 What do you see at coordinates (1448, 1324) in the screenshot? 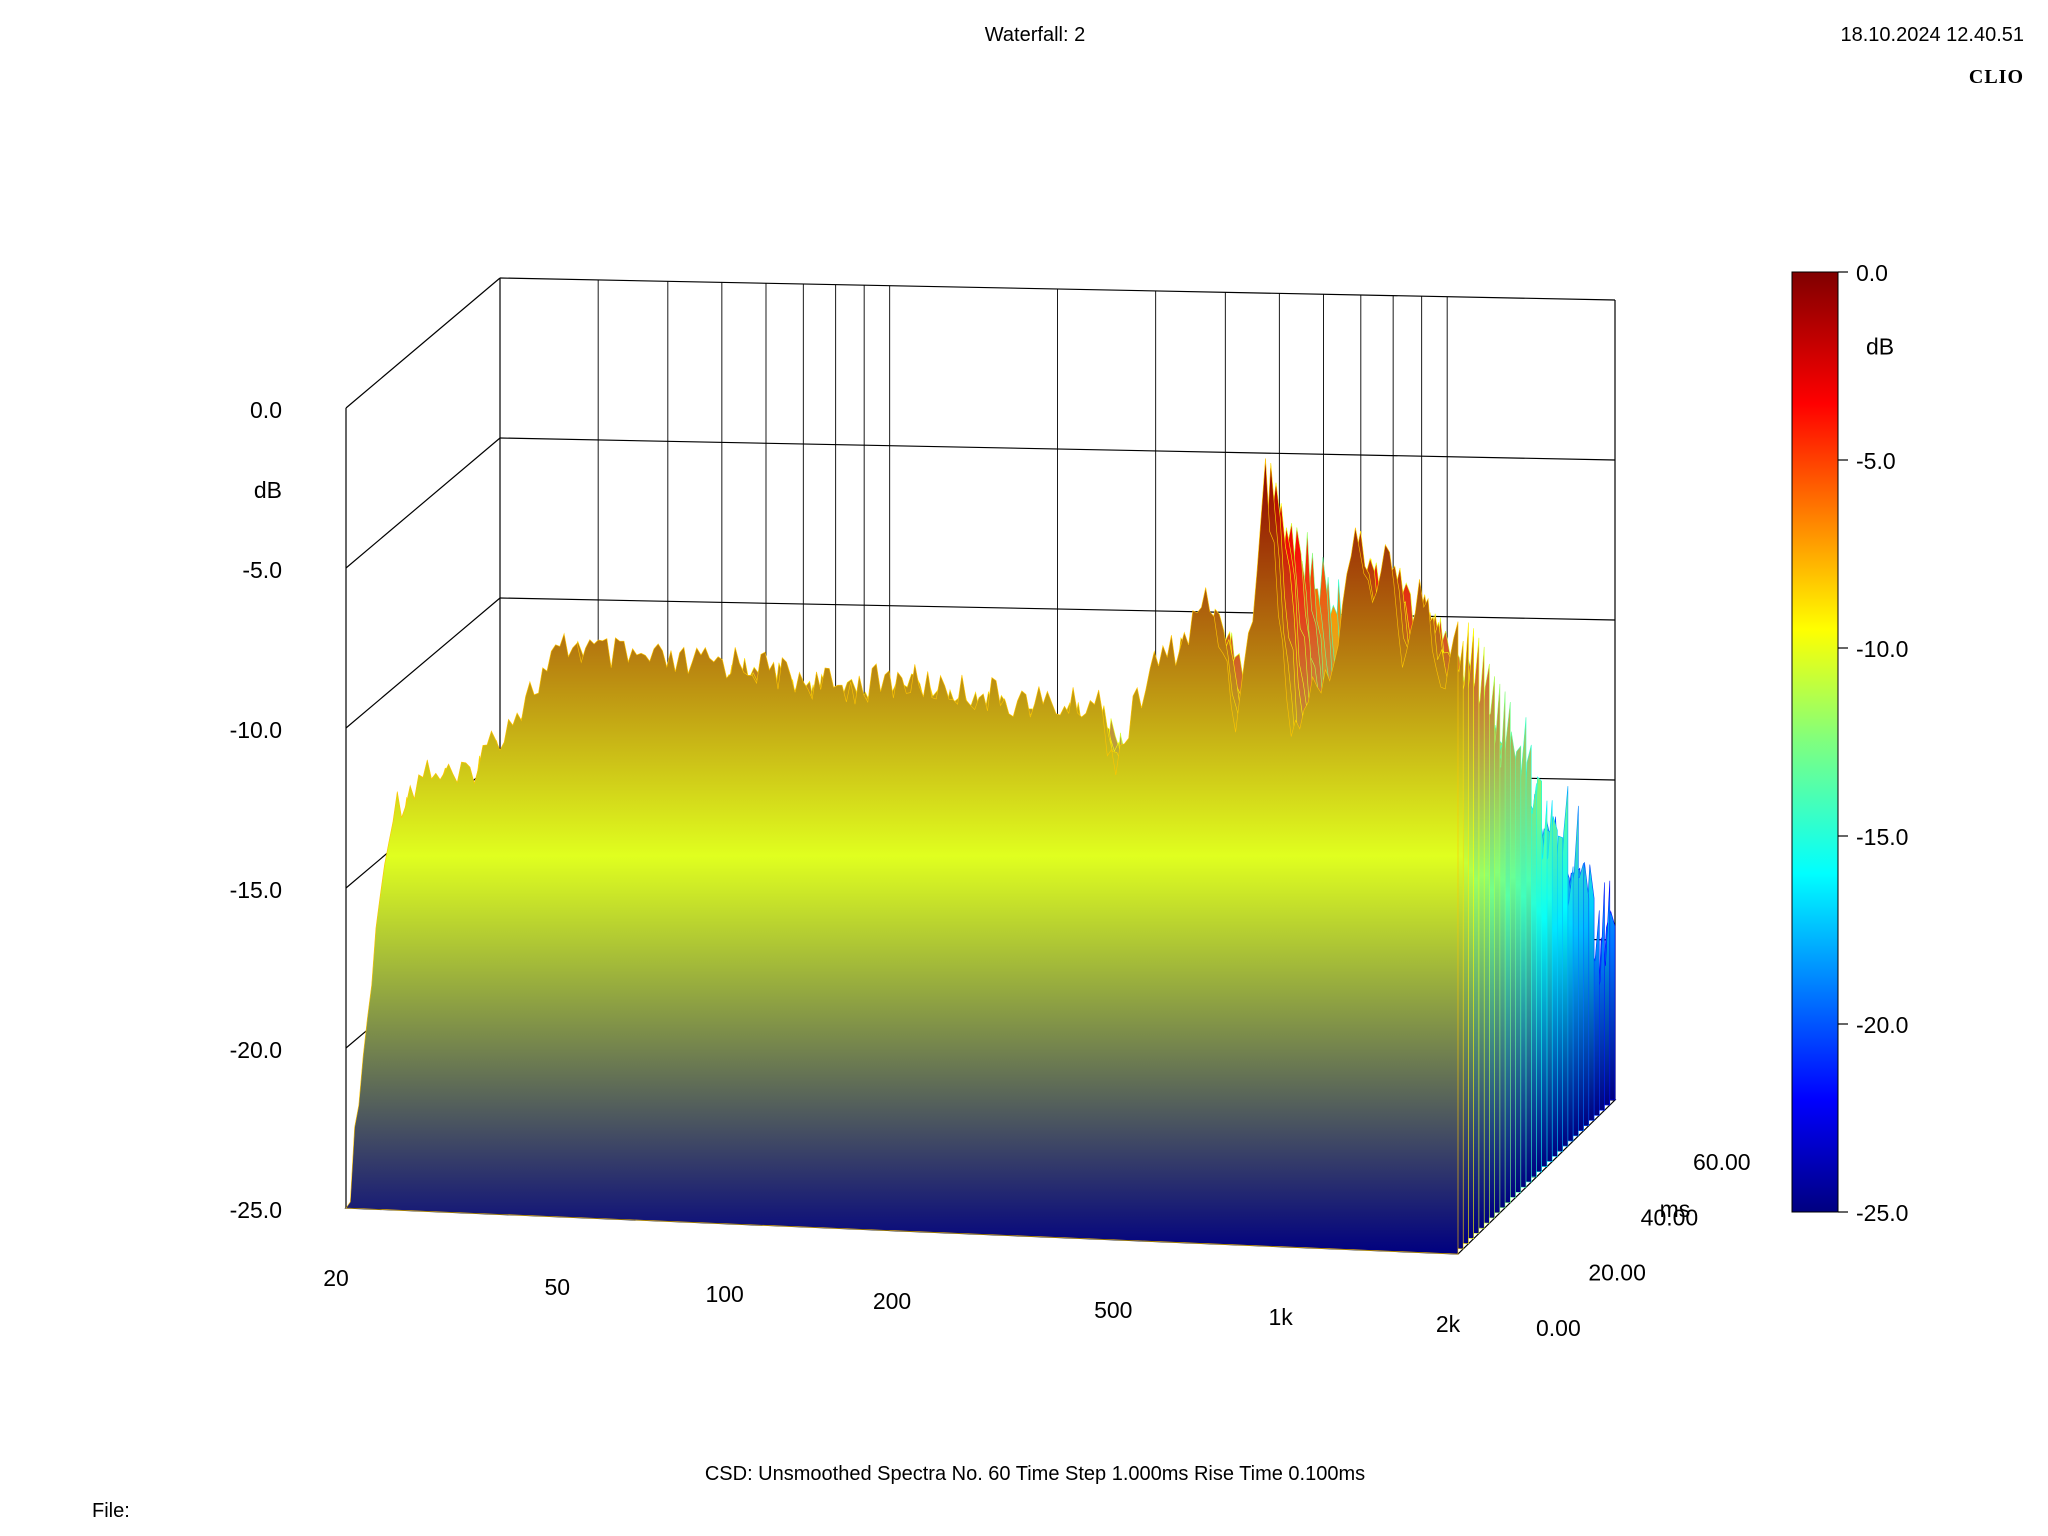
I see `x-tick-label: 2k` at bounding box center [1448, 1324].